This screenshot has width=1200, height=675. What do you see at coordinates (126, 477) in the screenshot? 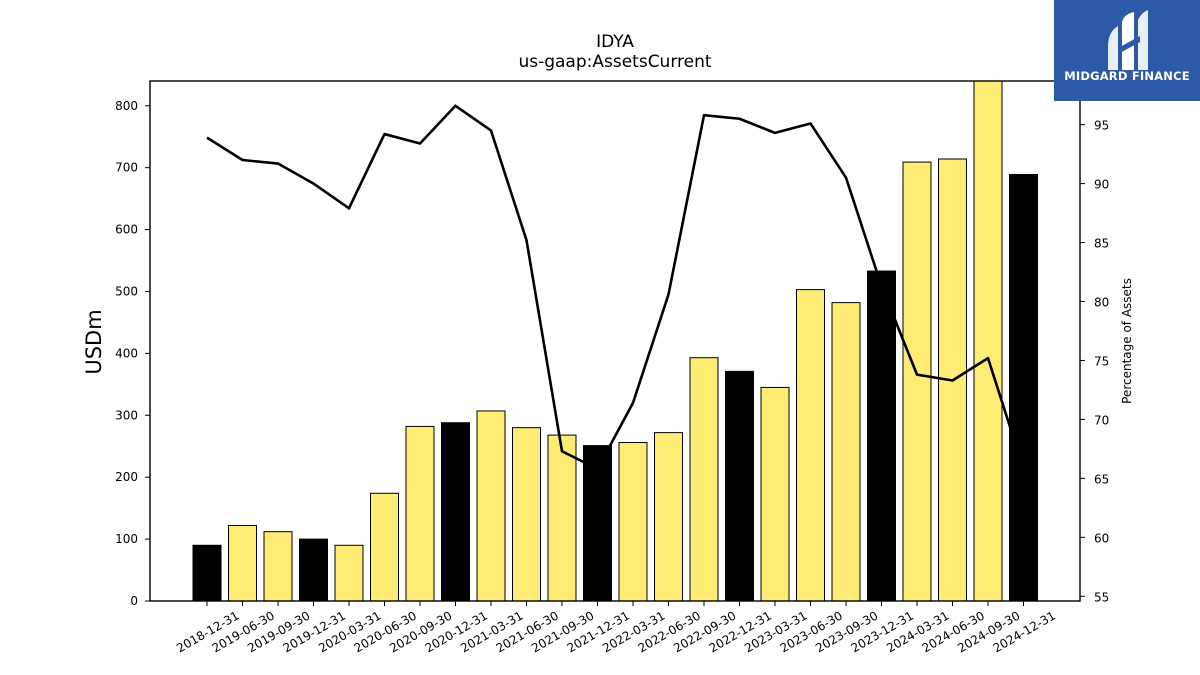
I see `y-tick-label: 200` at bounding box center [126, 477].